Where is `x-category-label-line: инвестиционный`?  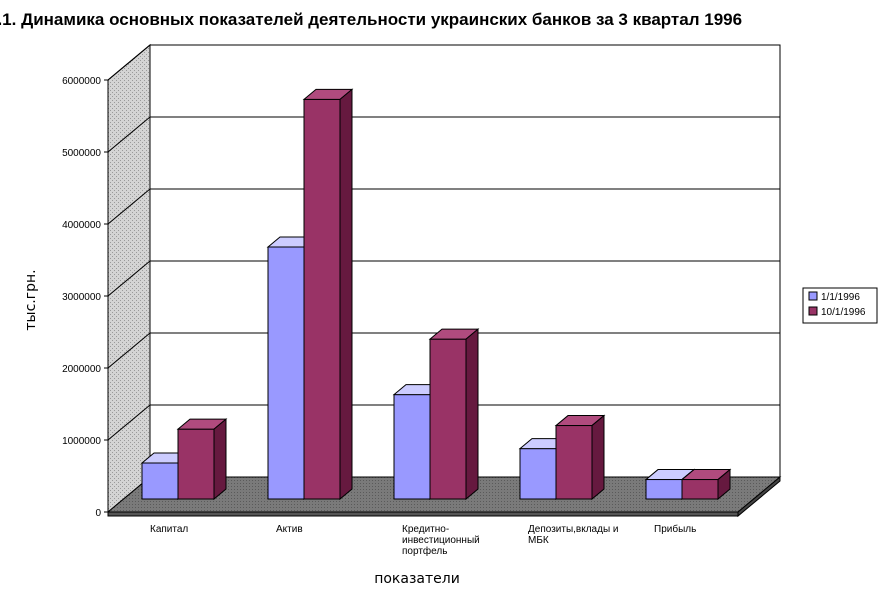
x-category-label-line: инвестиционный is located at coordinates (441, 540).